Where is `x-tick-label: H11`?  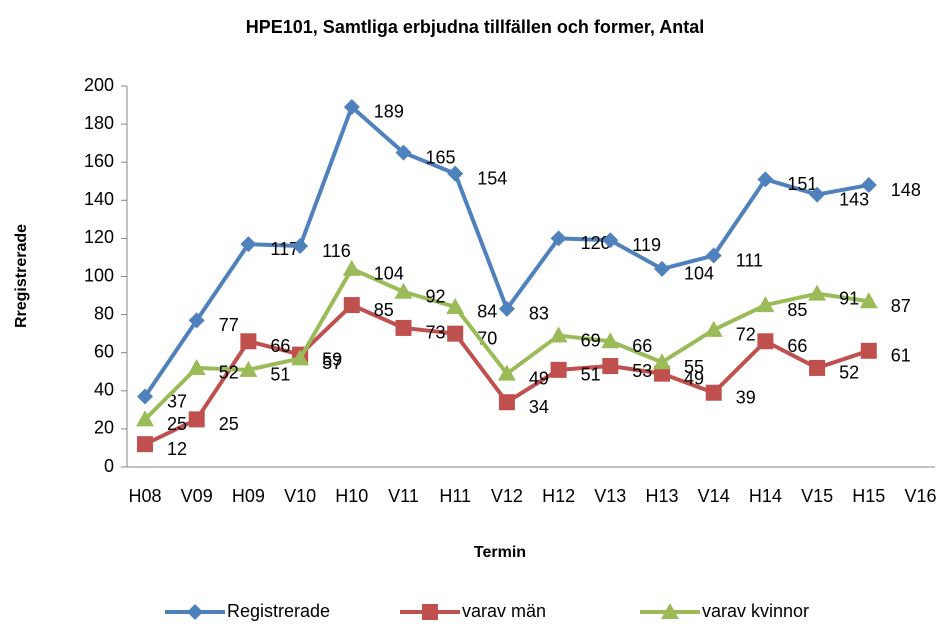 x-tick-label: H11 is located at coordinates (455, 496).